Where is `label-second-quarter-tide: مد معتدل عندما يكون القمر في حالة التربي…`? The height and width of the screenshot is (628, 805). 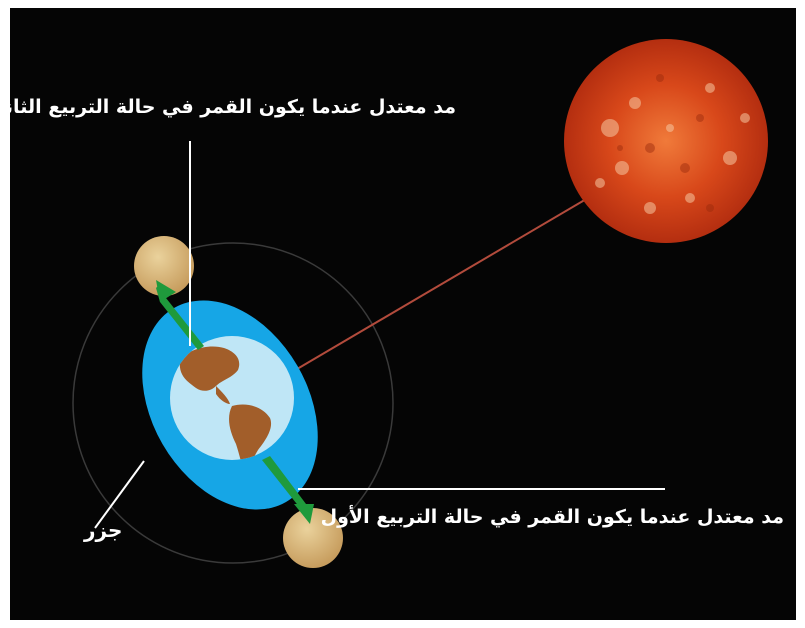 label-second-quarter-tide: مد معتدل عندما يكون القمر في حالة التربي… is located at coordinates (233, 107).